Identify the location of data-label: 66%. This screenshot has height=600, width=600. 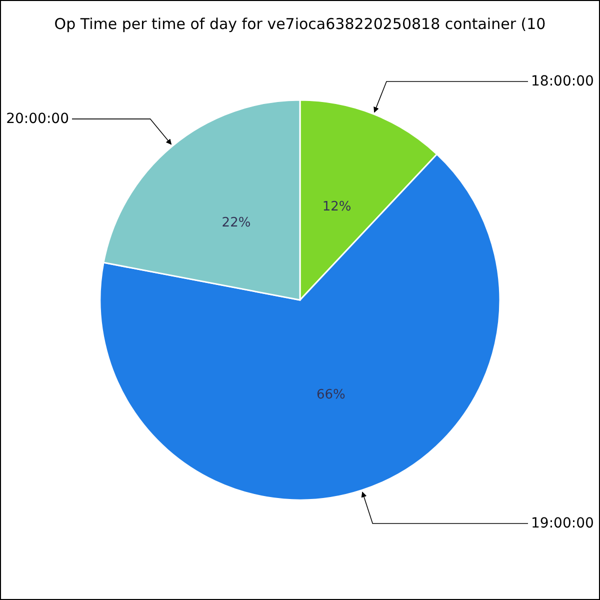
(331, 395).